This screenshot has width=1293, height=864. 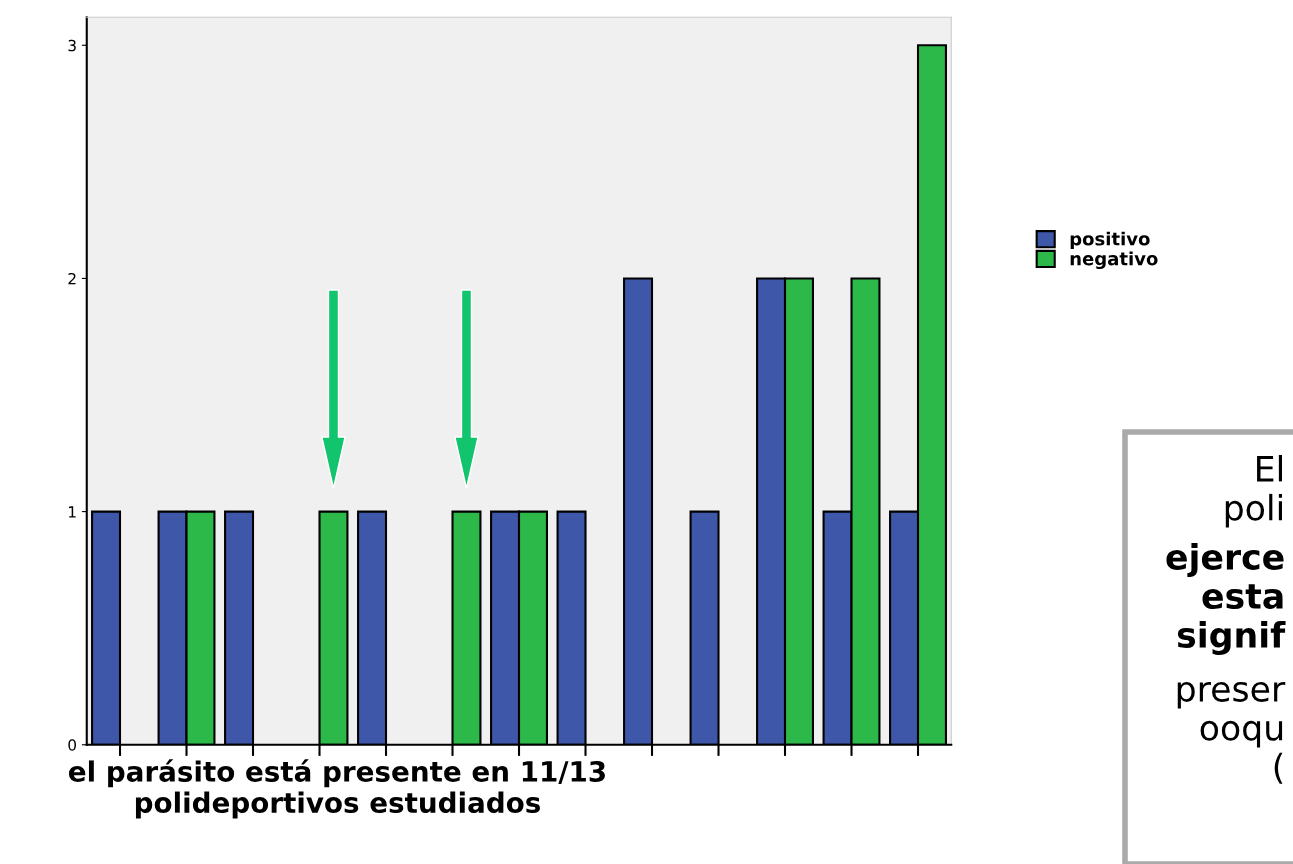 I want to click on text: ejerce esta signif, so click(x=1226, y=599).